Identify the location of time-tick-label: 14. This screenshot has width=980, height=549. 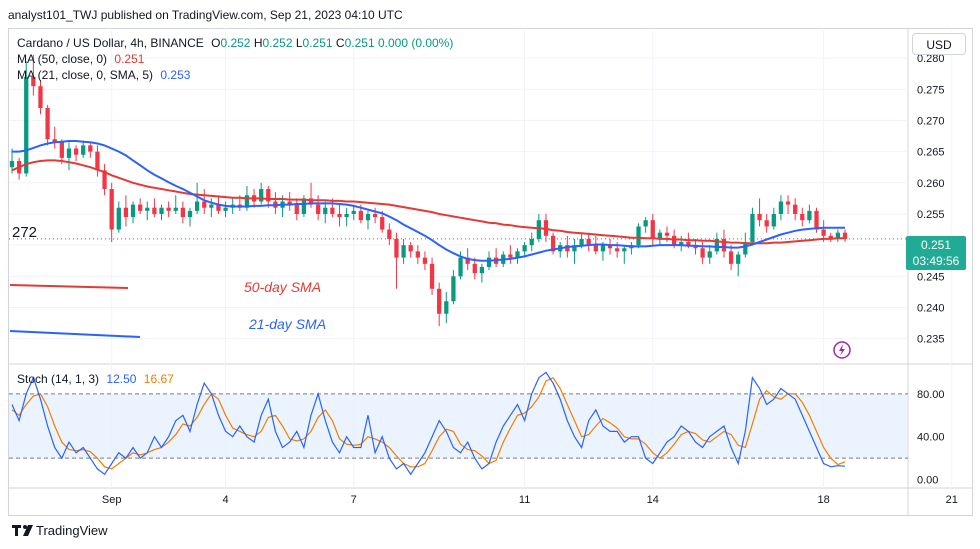
(653, 500).